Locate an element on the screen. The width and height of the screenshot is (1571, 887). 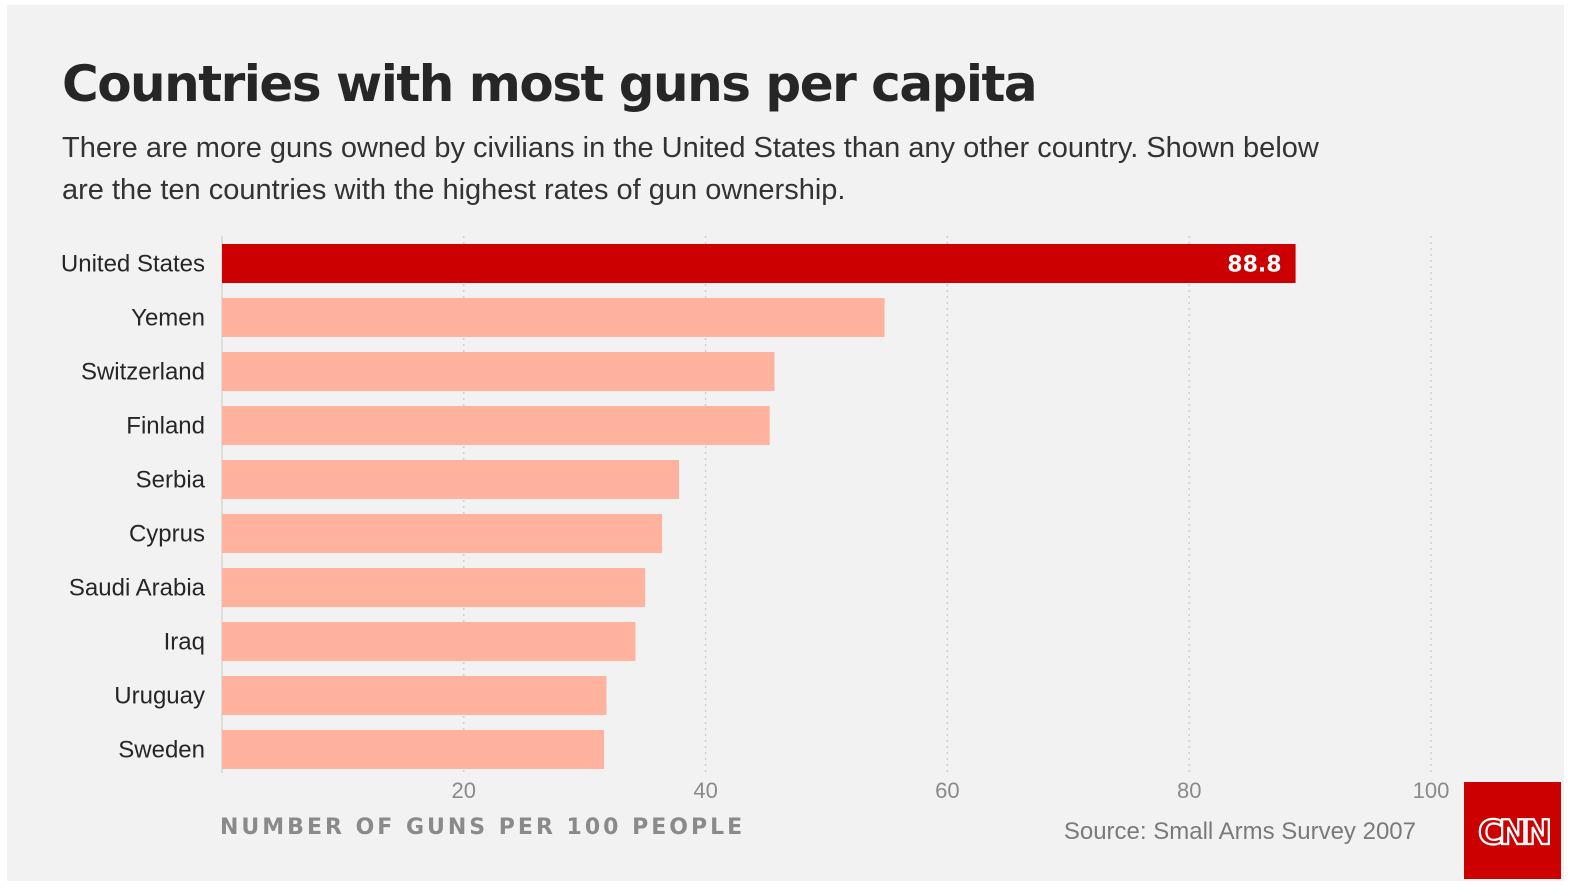
bar-switzerland is located at coordinates (498, 371).